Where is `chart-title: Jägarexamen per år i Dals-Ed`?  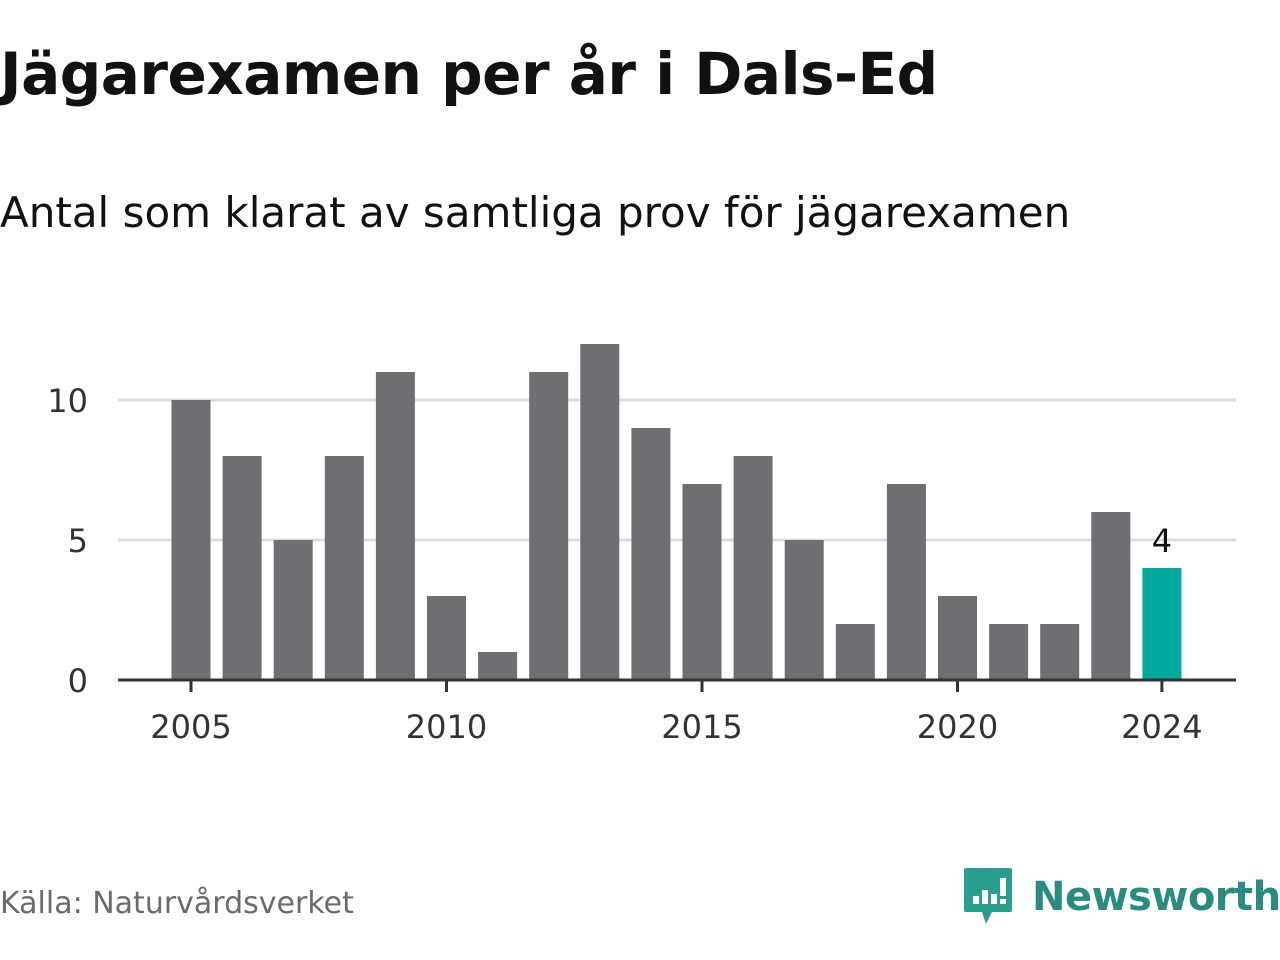 chart-title: Jägarexamen per år i Dals-Ed is located at coordinates (469, 74).